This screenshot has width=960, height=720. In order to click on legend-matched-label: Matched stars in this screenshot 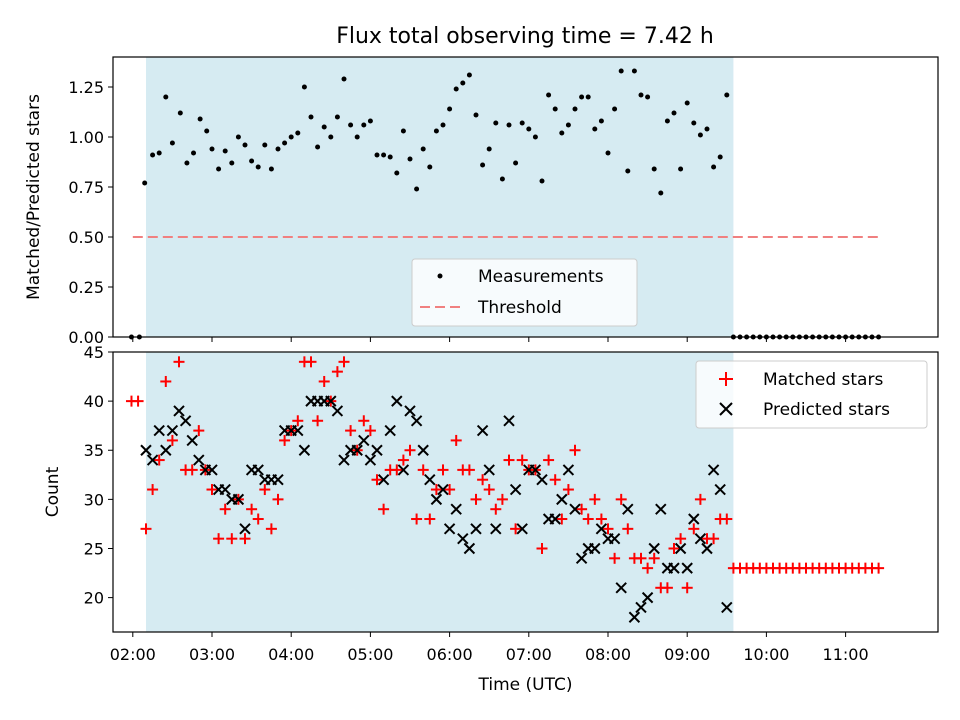, I will do `click(823, 380)`.